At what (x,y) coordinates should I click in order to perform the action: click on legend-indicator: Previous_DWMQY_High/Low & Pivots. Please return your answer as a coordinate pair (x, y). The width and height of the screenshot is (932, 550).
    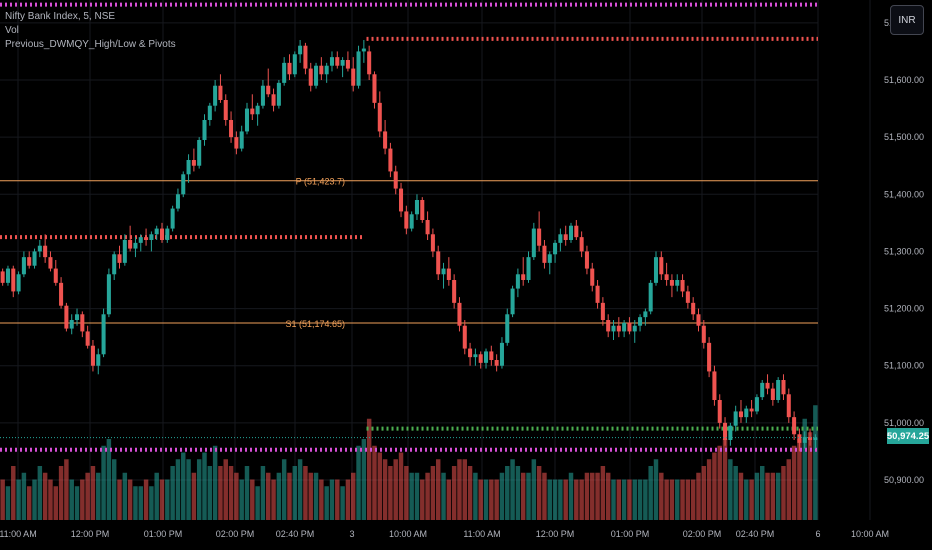
    Looking at the image, I should click on (90, 44).